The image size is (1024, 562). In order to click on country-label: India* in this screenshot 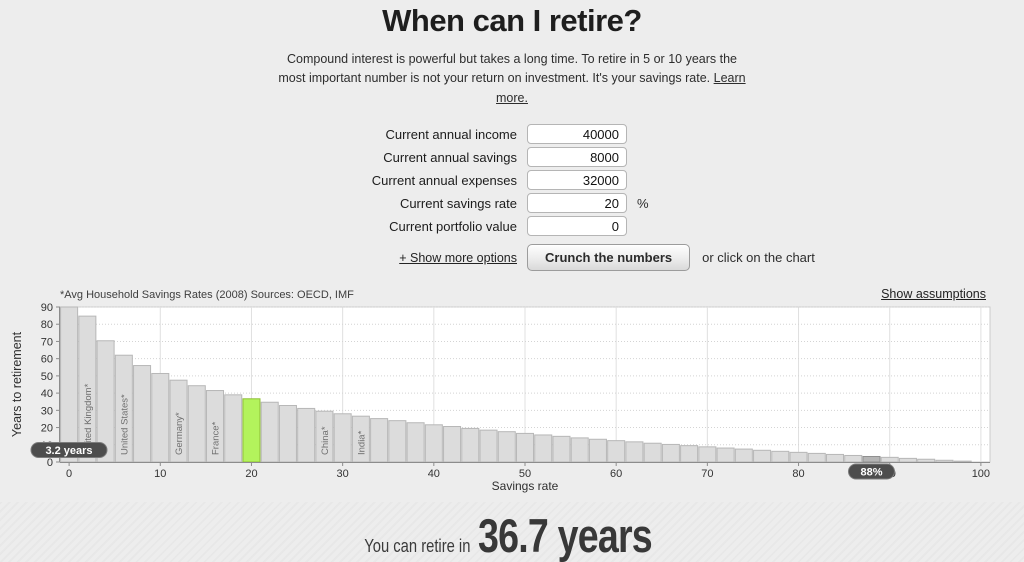, I will do `click(361, 443)`.